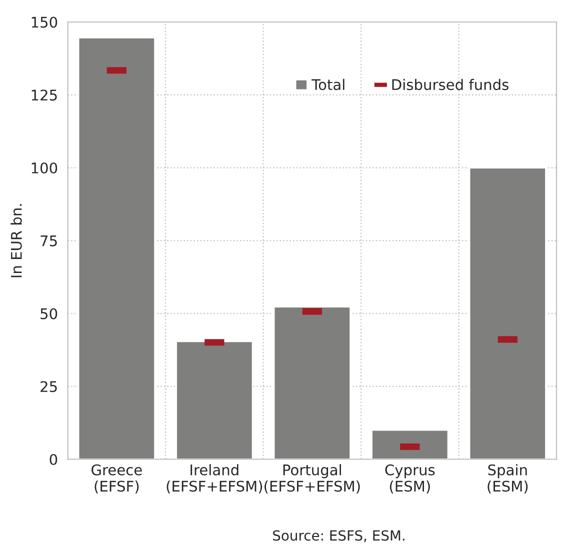 This screenshot has width=565, height=550. Describe the element at coordinates (45, 168) in the screenshot. I see `y-tick-label: 100` at that location.